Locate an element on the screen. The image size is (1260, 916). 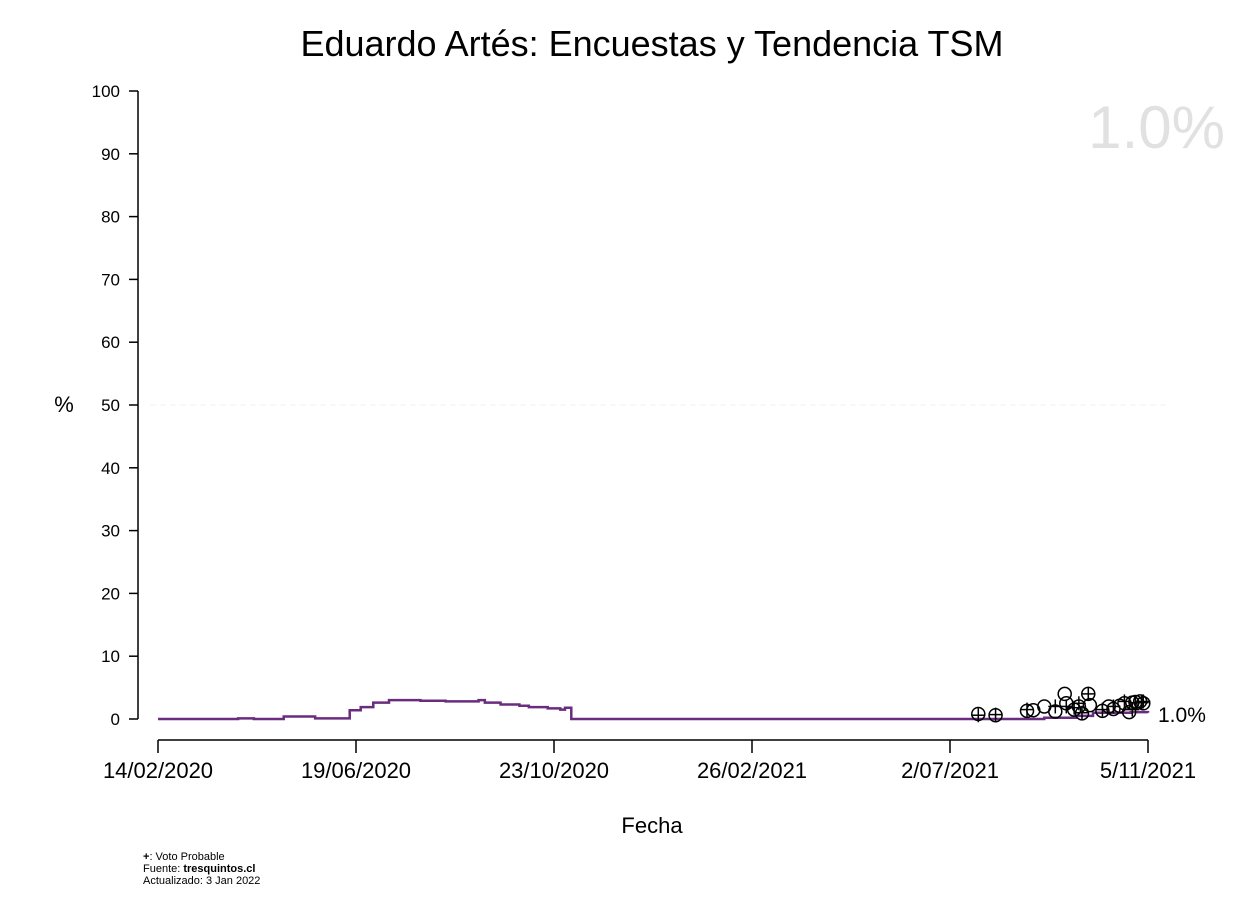
y-tick-label: 40 is located at coordinates (110, 468).